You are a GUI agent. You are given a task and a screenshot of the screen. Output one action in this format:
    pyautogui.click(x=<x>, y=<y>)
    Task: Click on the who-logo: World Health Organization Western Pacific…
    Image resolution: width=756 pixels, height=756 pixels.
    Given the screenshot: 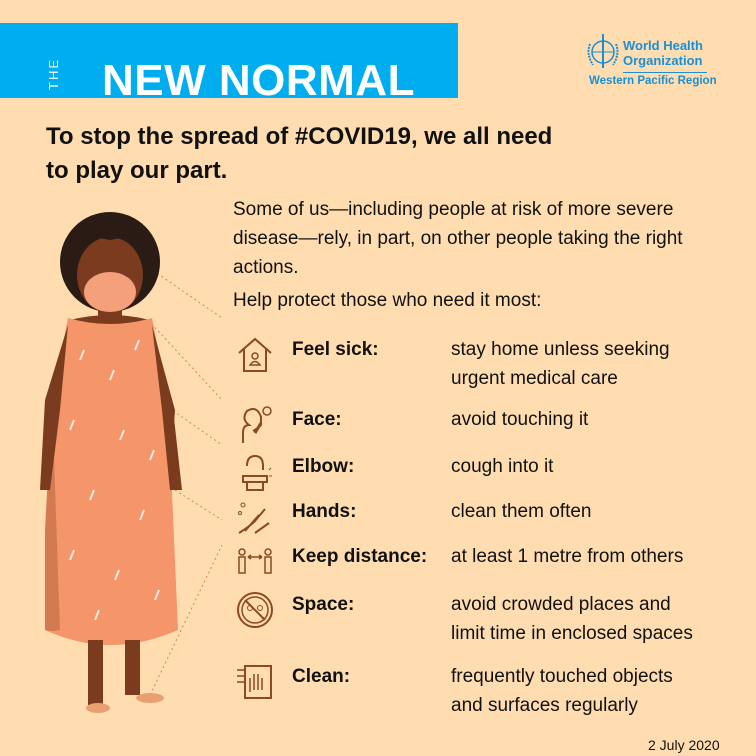 What is the action you would take?
    pyautogui.click(x=653, y=62)
    